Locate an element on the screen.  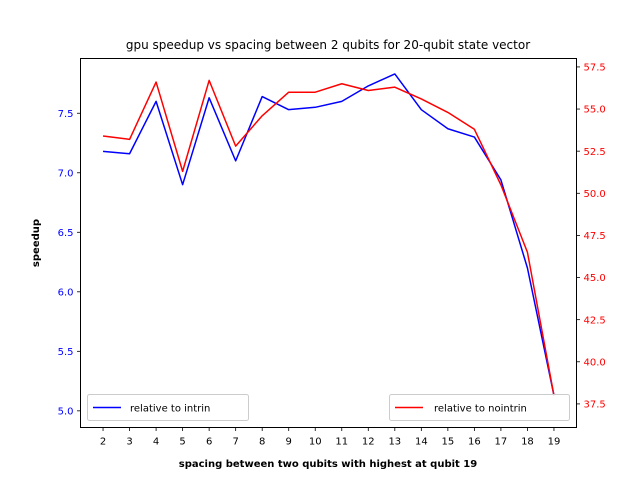
right-y-tick-label: 52.5 is located at coordinates (595, 152).